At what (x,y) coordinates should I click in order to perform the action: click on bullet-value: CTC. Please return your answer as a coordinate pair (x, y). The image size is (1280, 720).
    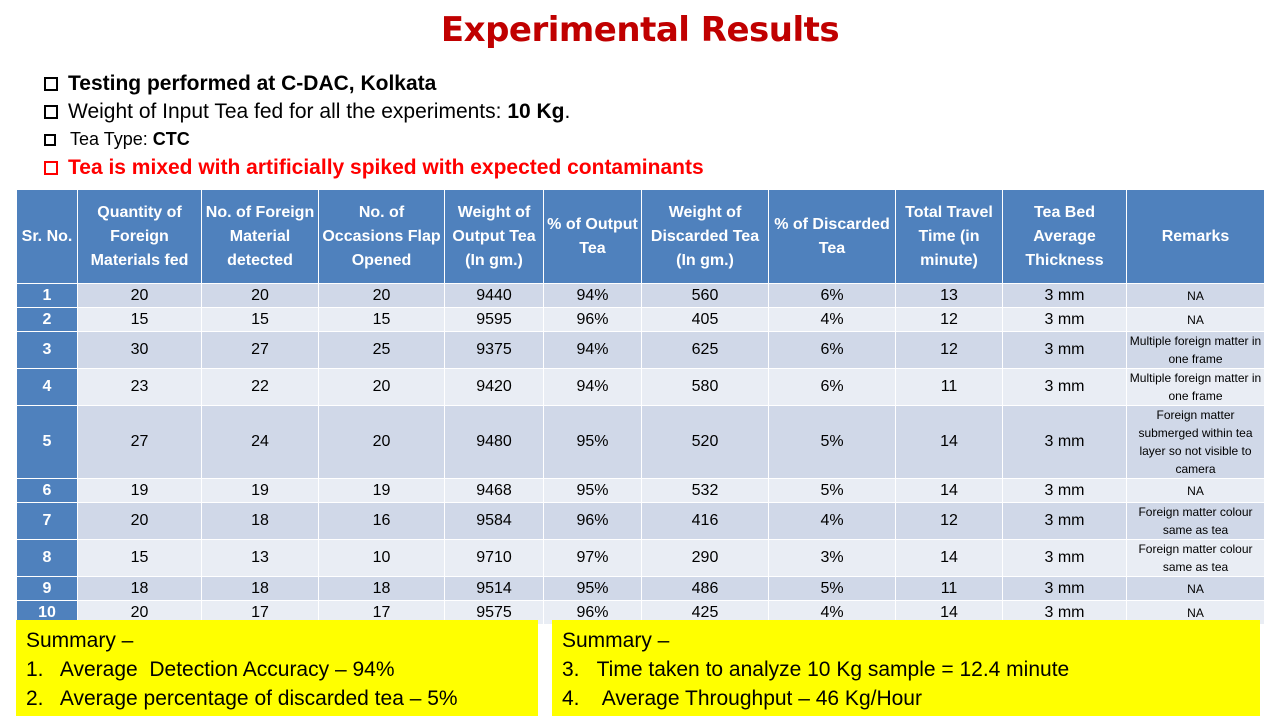
    Looking at the image, I should click on (171, 139).